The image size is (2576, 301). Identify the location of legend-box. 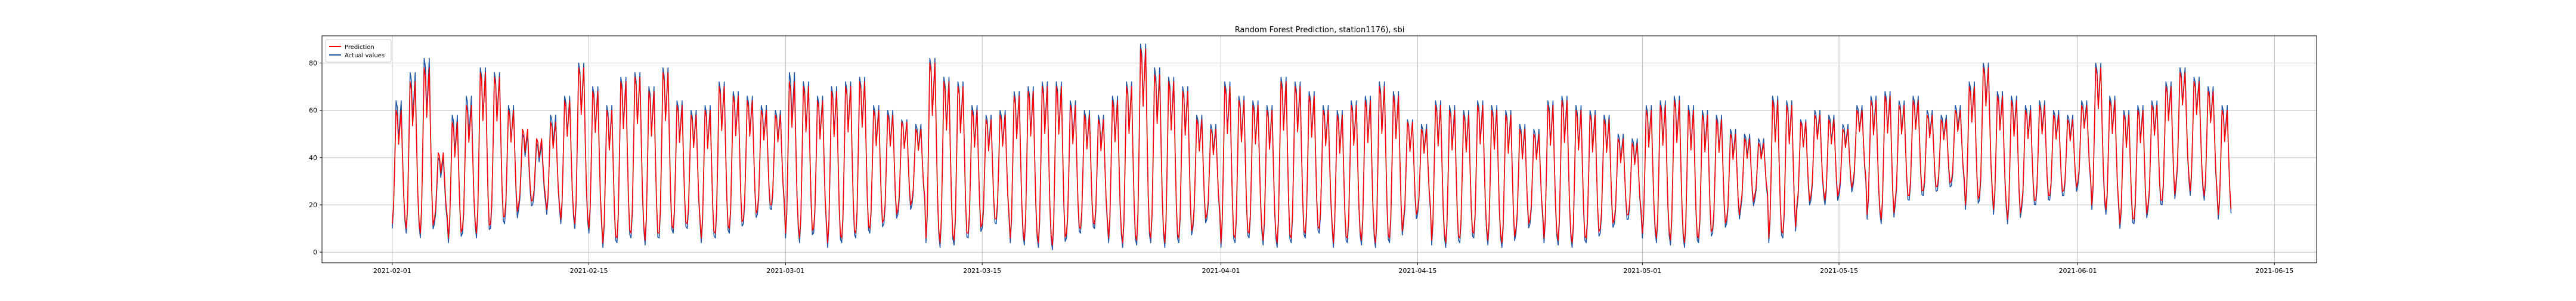
(358, 51).